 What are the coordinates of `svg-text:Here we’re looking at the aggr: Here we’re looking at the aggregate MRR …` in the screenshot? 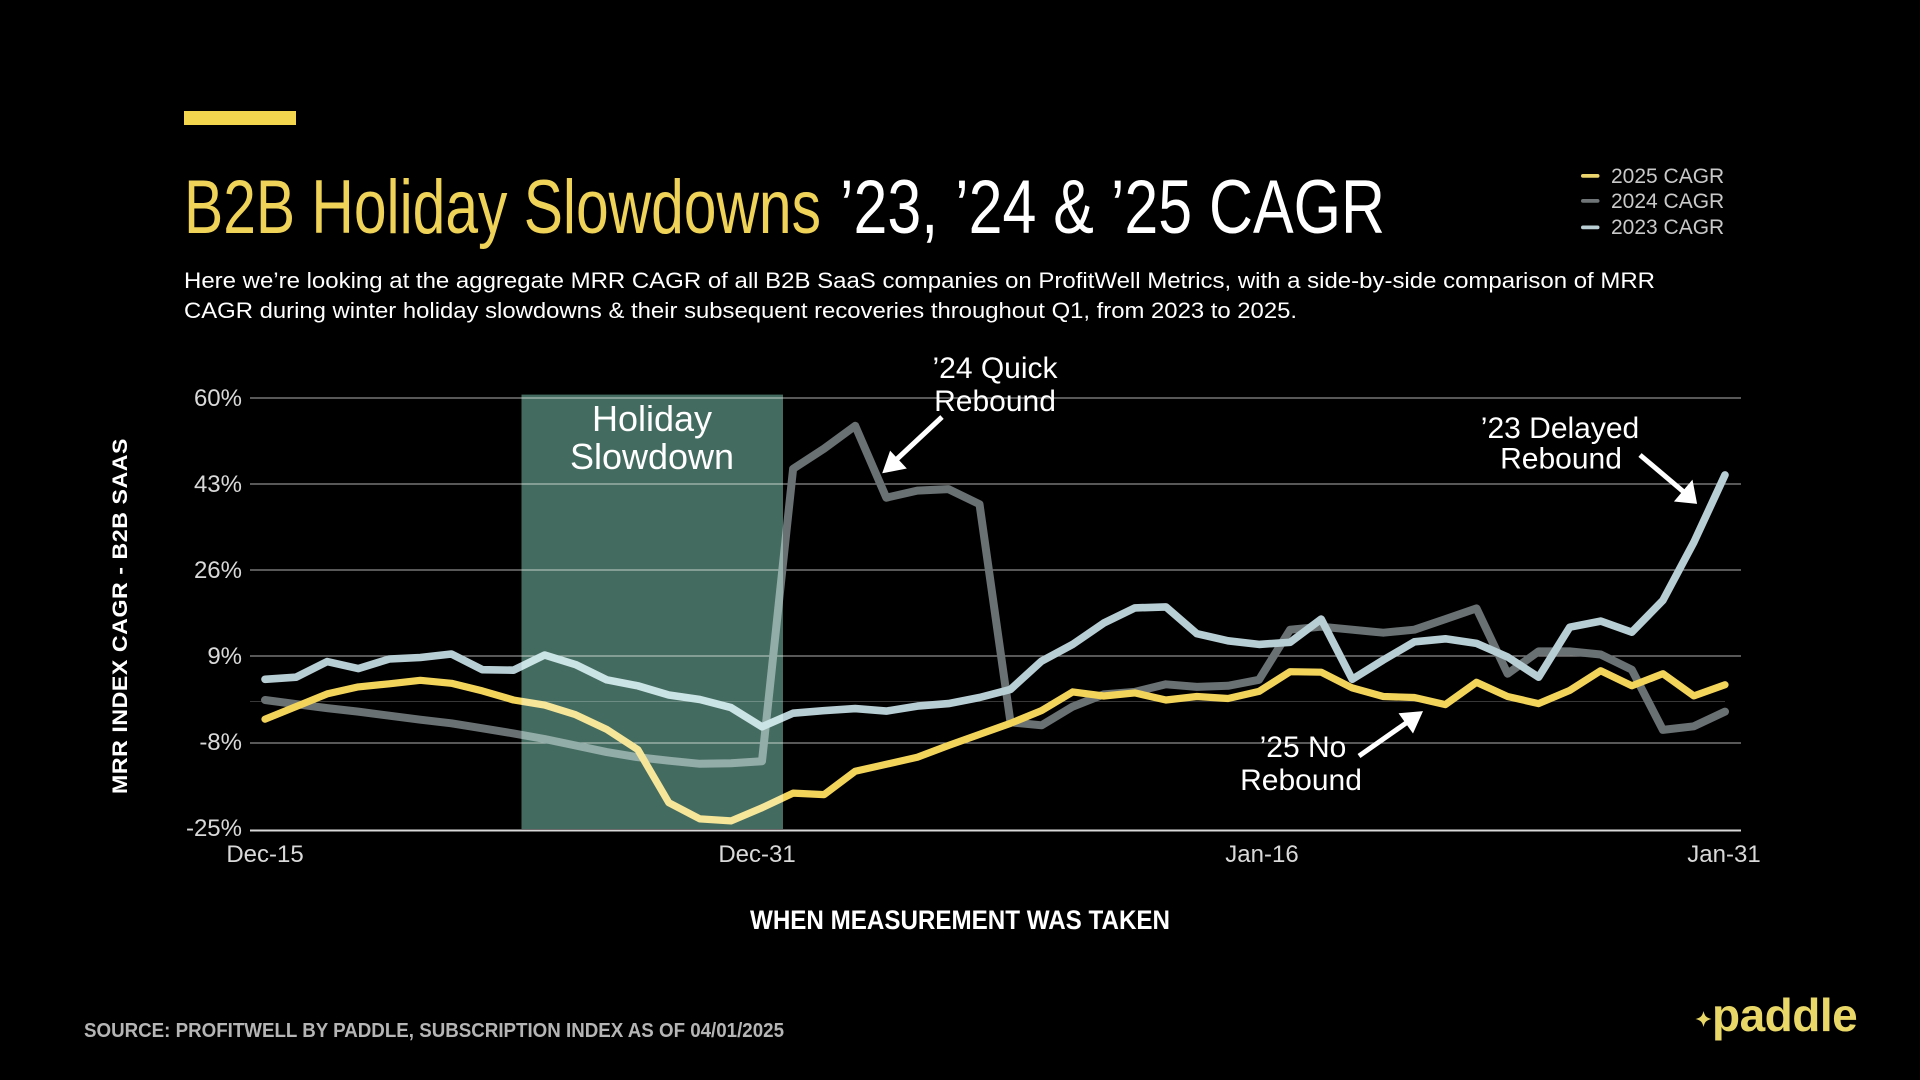 It's located at (919, 280).